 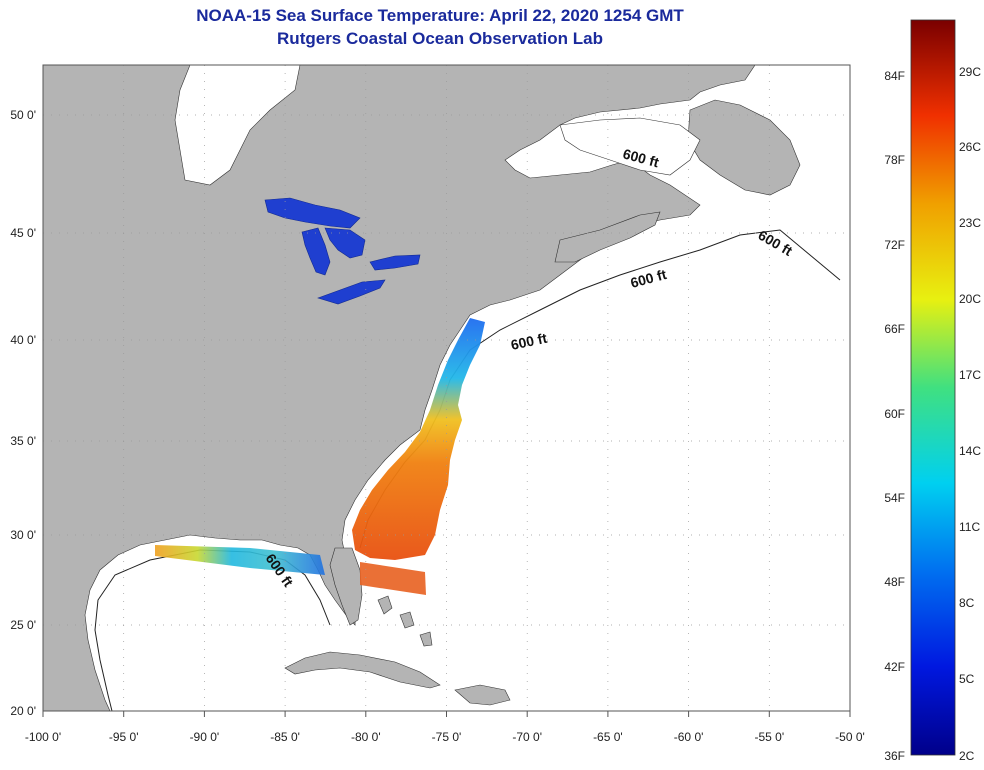 I want to click on lon-tick-label: -50 0', so click(x=850, y=737).